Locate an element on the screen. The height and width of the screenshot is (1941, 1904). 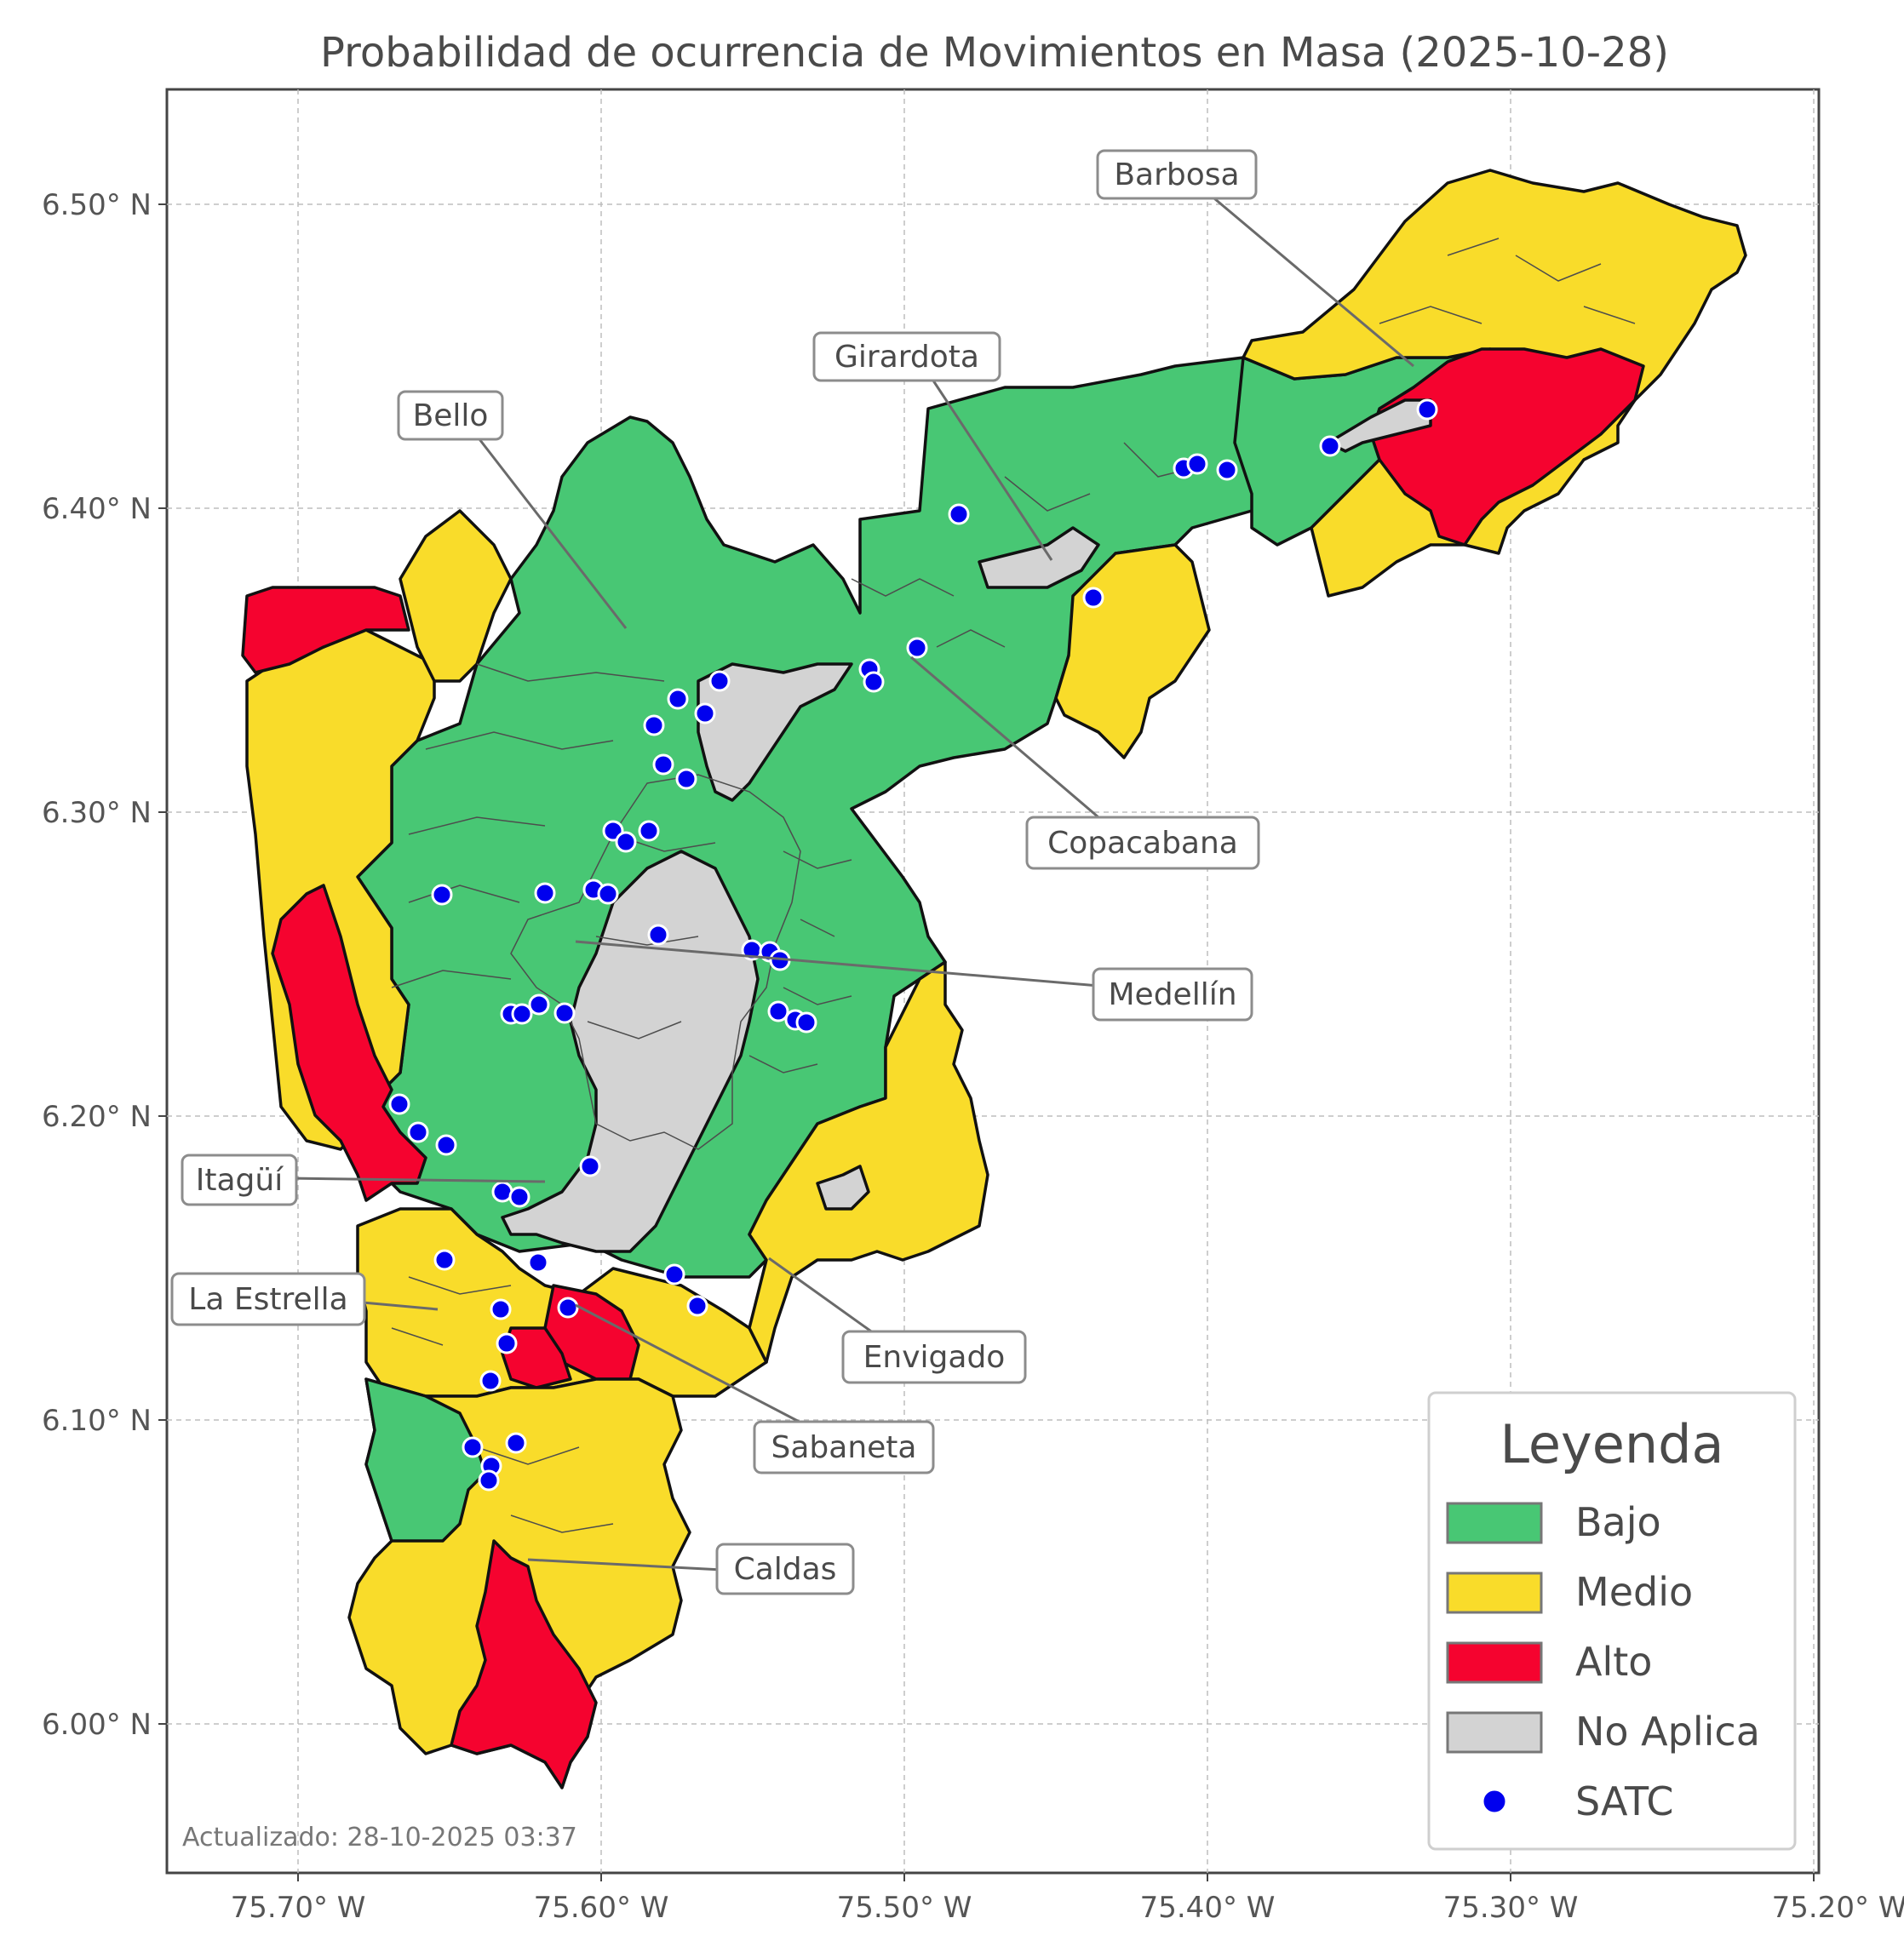
lon-tick-label: 75.20° W is located at coordinates (1838, 1908).